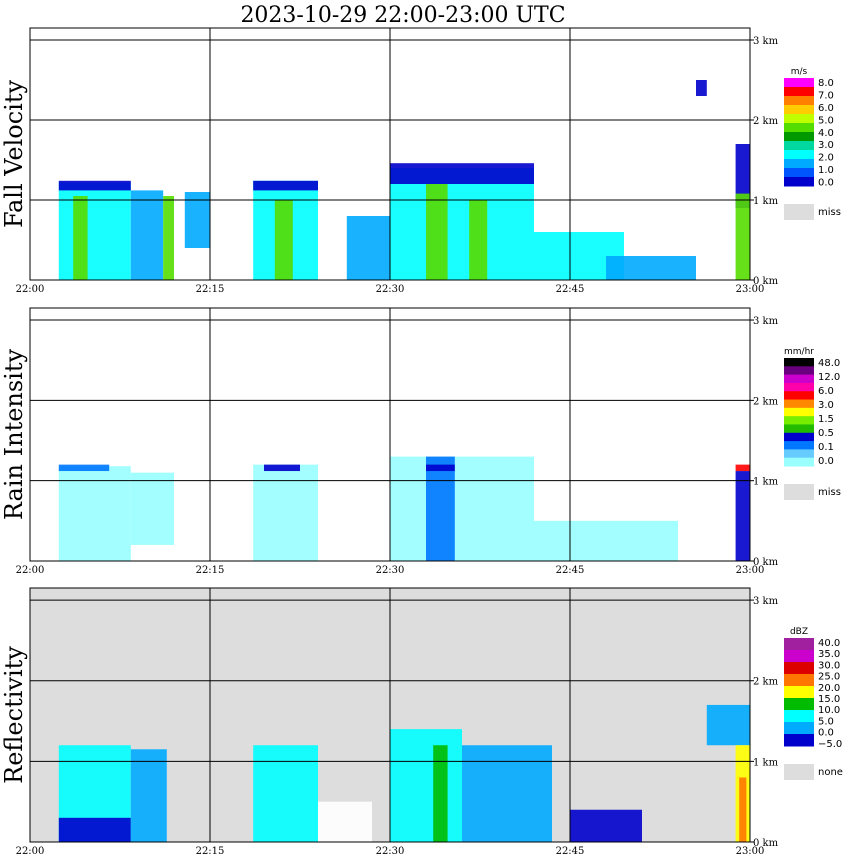  What do you see at coordinates (829, 699) in the screenshot?
I see `legend-label: 15.0` at bounding box center [829, 699].